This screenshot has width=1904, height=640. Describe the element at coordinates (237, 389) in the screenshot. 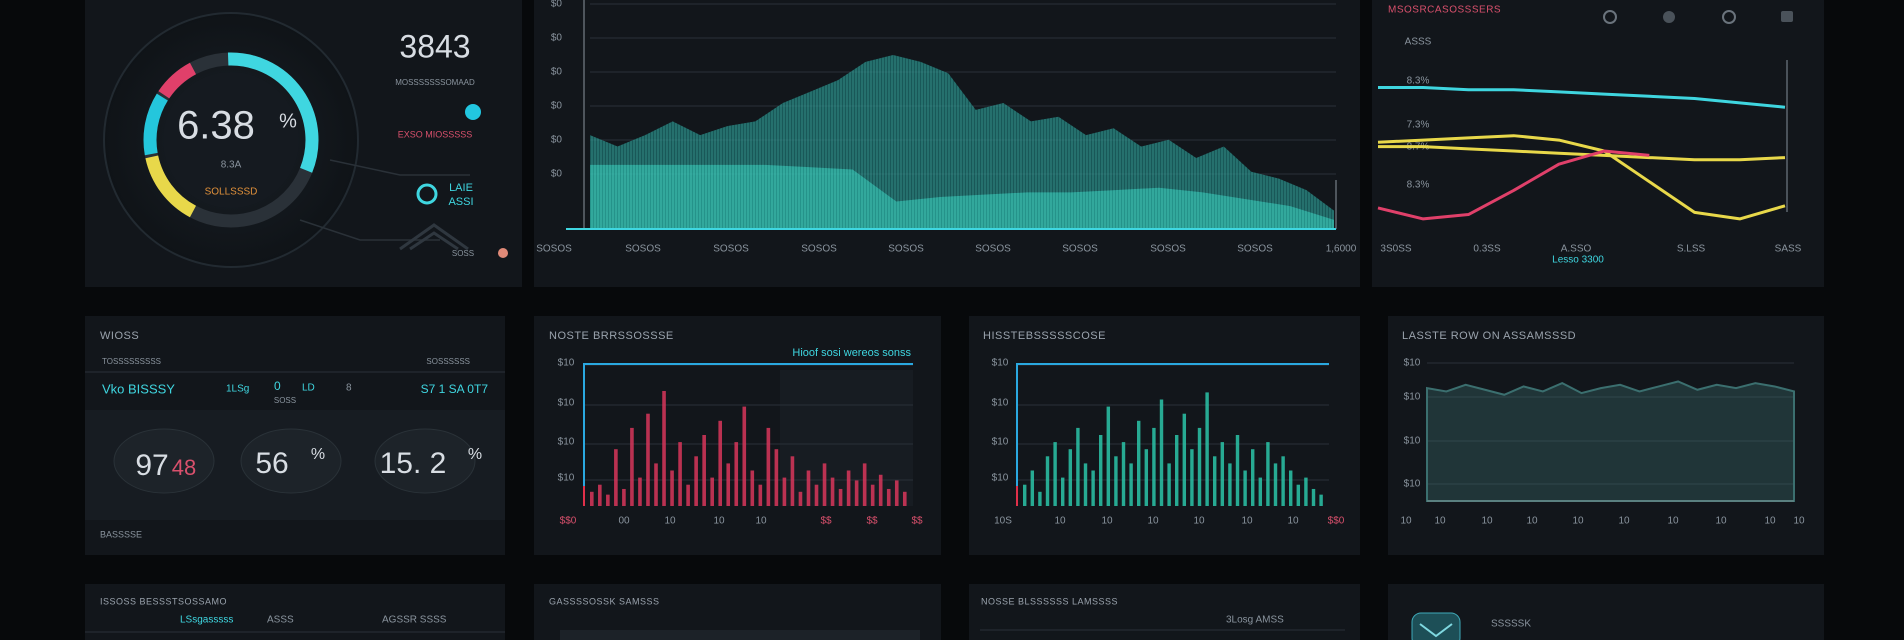

I see `stat: 1LSg` at that location.